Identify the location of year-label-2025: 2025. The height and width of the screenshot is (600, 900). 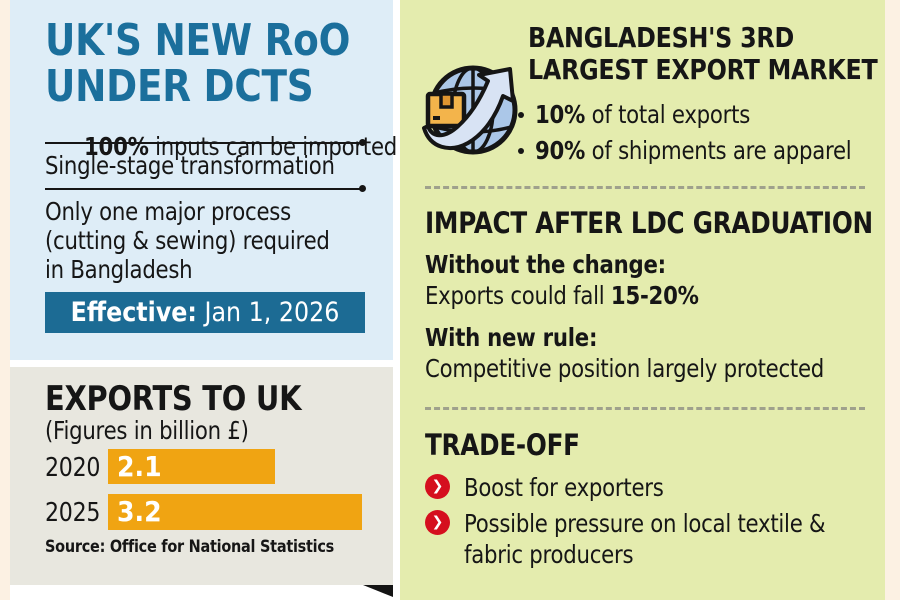
(73, 513).